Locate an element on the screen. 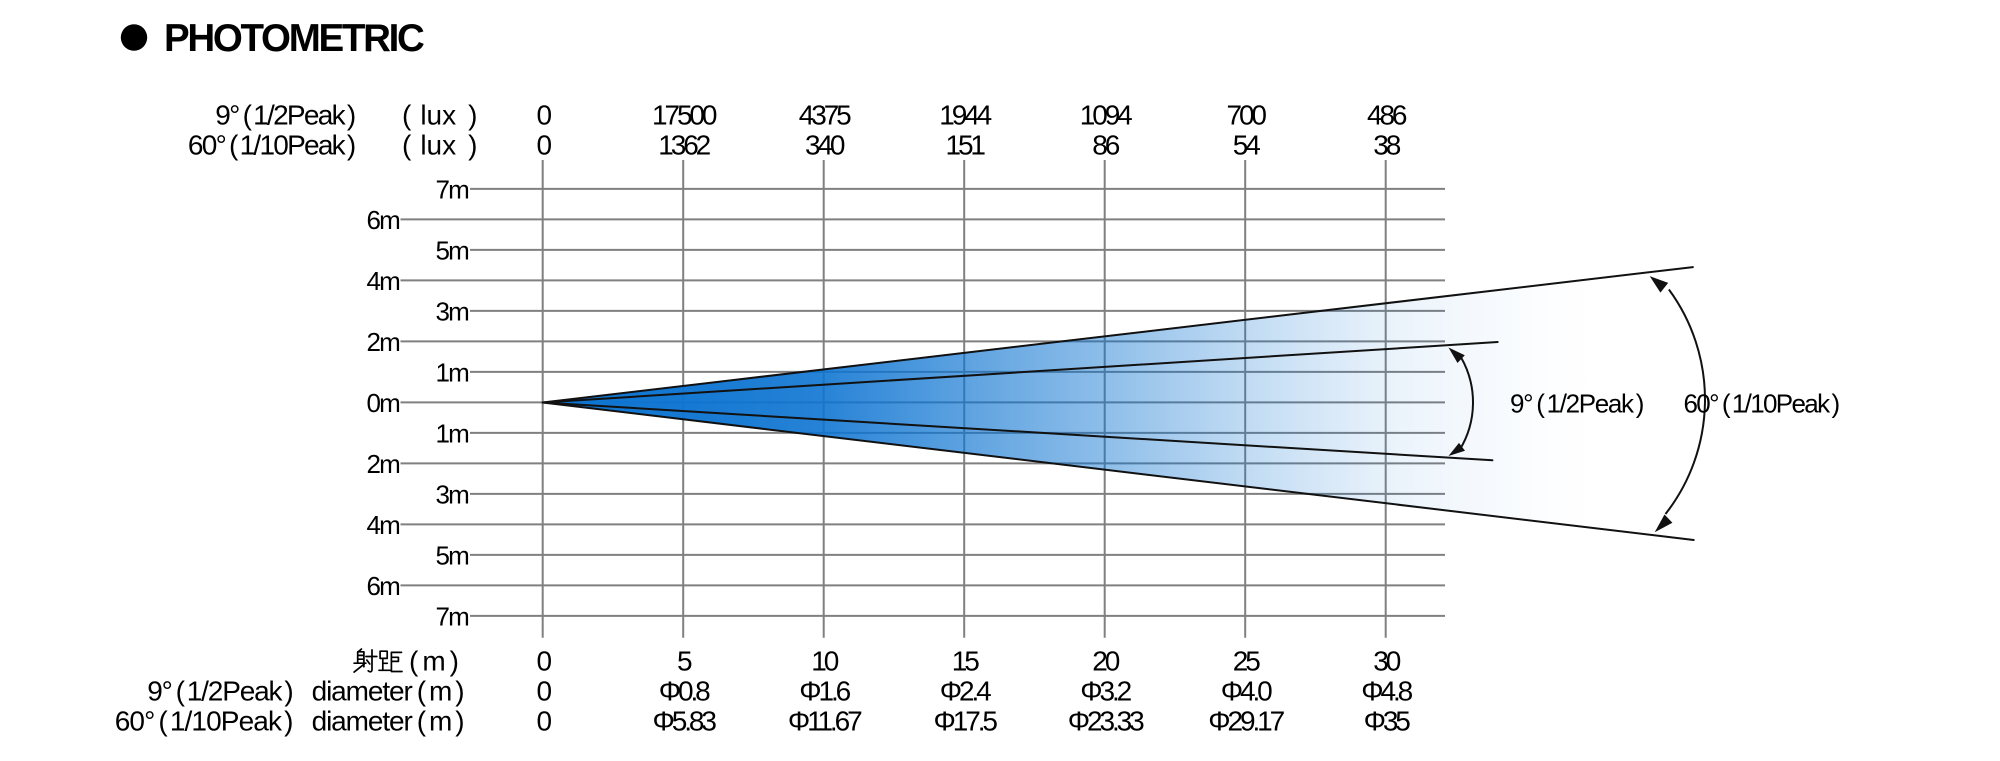 The height and width of the screenshot is (761, 2000). svg-text: 15 is located at coordinates (965, 661).